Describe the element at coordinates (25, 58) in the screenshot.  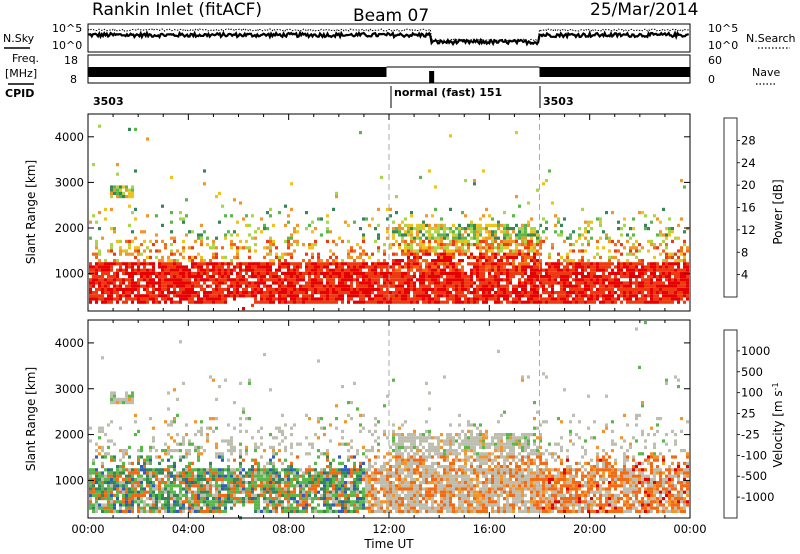
I see `freq-label-line1: Freq.` at that location.